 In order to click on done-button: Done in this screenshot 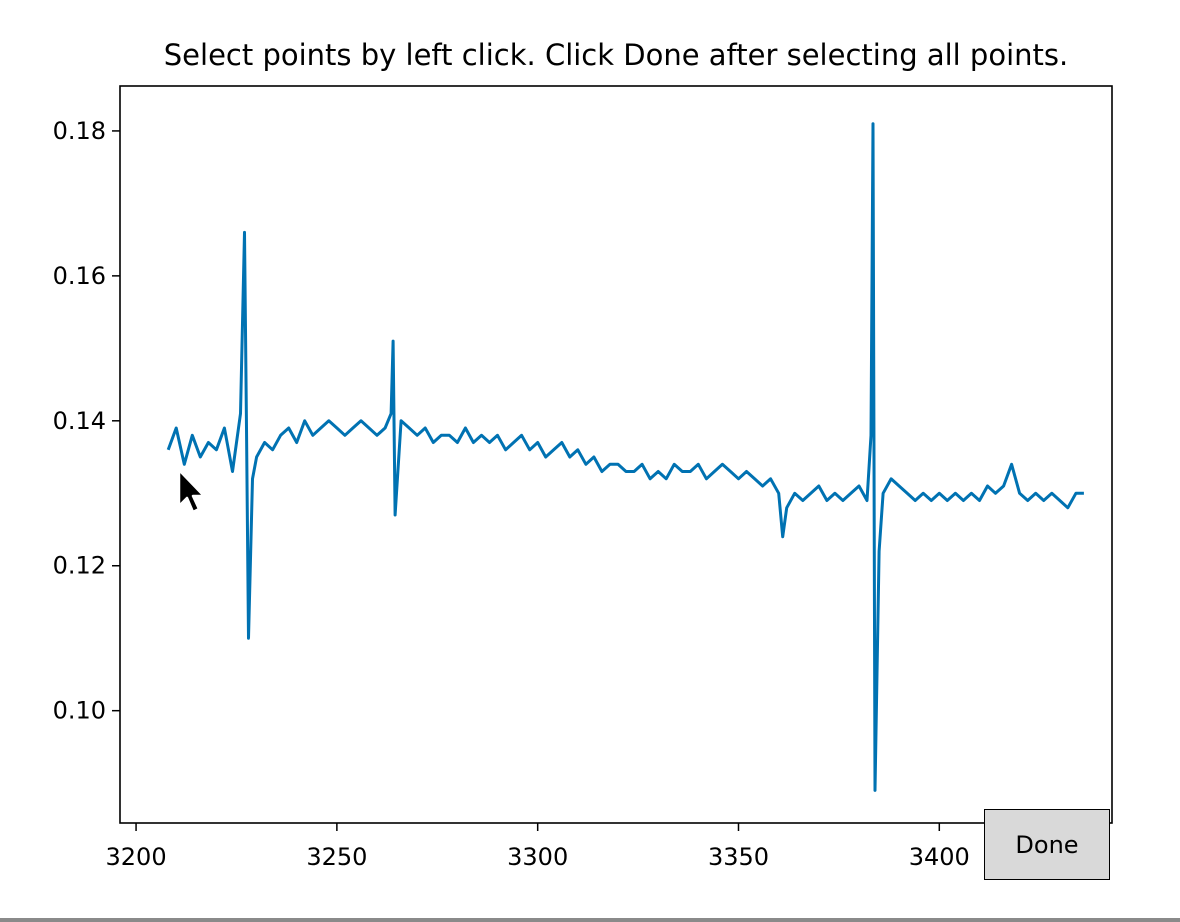, I will do `click(1047, 844)`.